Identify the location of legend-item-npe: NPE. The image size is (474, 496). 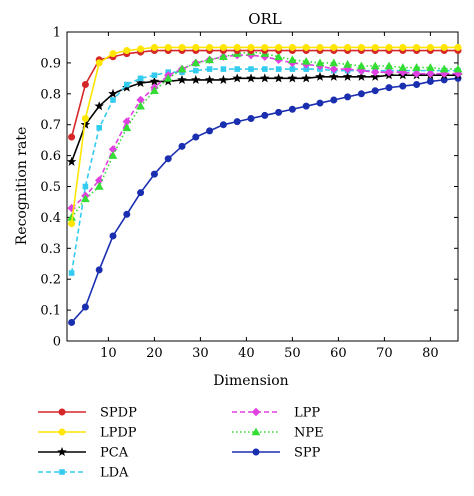
(278, 433).